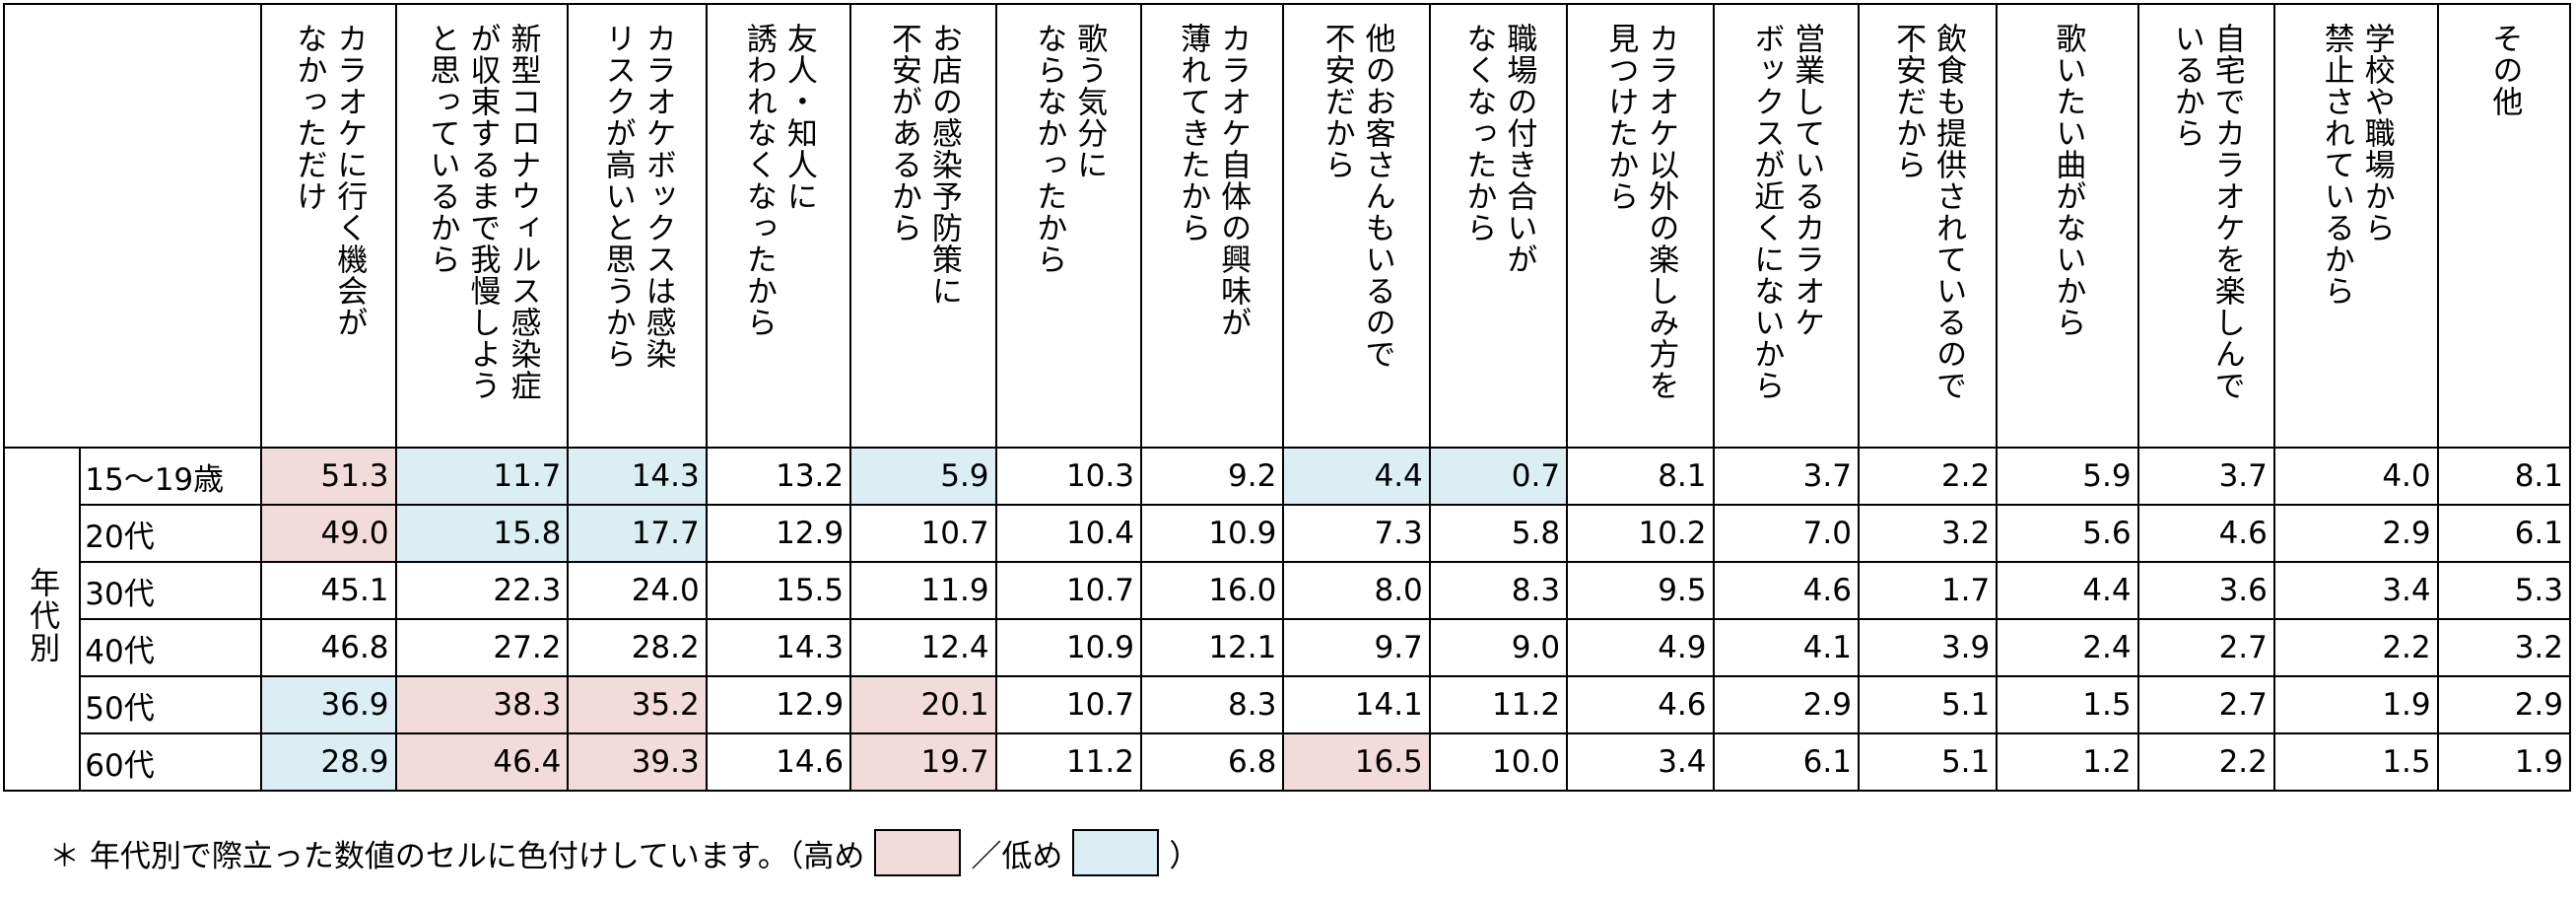 This screenshot has width=2576, height=904. I want to click on footnote-text: ＊ 年代別で際立った数値のセルに色付けしています。（高め, so click(457, 856).